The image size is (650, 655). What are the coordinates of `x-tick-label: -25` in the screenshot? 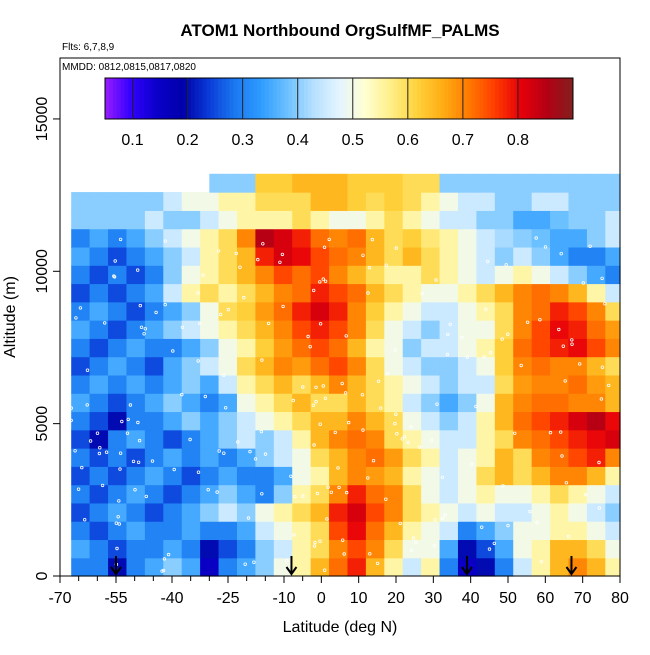 It's located at (227, 598).